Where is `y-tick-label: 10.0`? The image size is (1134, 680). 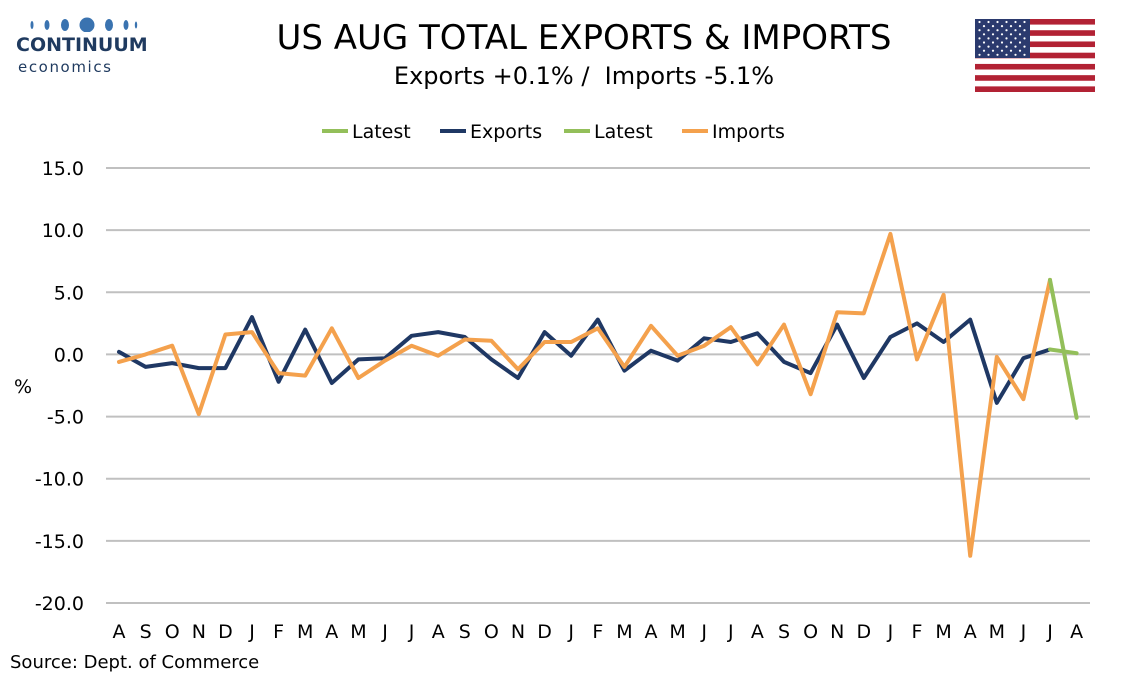 y-tick-label: 10.0 is located at coordinates (63, 231).